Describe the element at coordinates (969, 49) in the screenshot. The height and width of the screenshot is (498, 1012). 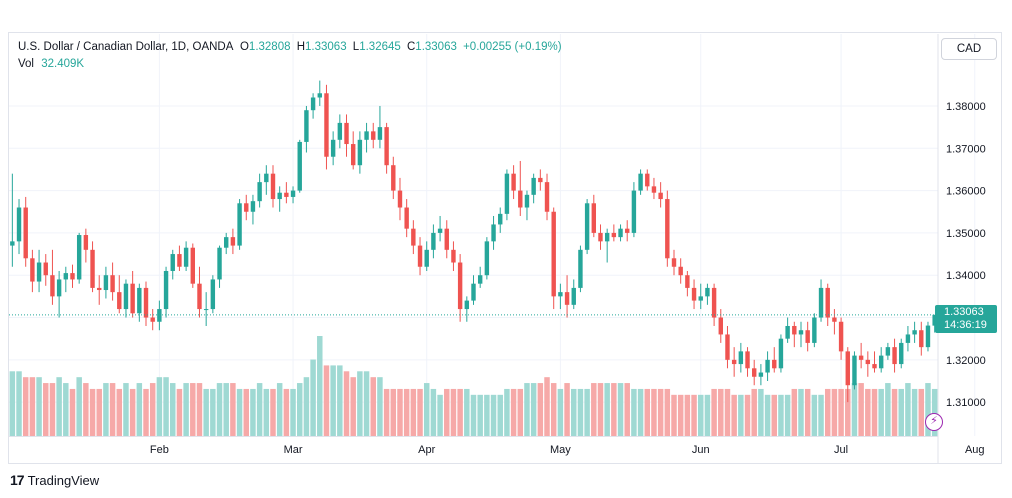
I see `currency-button: CAD` at that location.